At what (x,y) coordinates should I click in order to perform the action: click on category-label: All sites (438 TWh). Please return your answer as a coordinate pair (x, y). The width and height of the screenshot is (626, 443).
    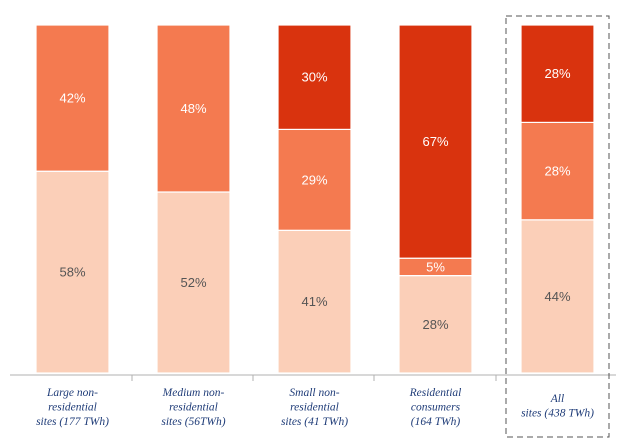
    Looking at the image, I should click on (557, 406).